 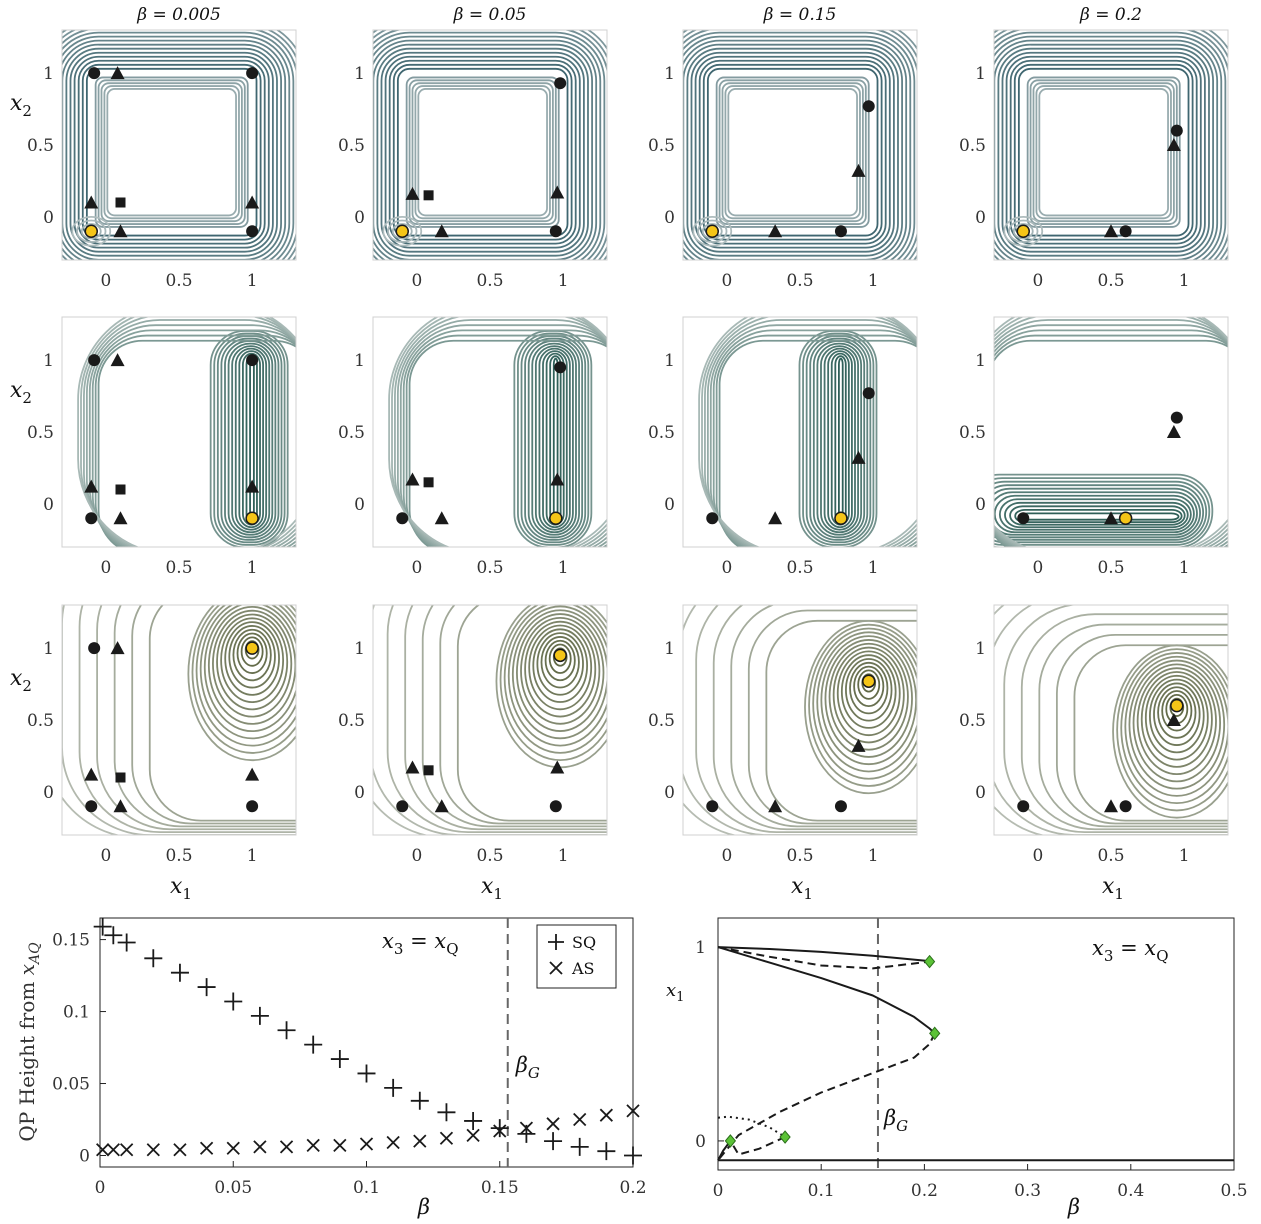 I want to click on fold-point, so click(x=785, y=1137).